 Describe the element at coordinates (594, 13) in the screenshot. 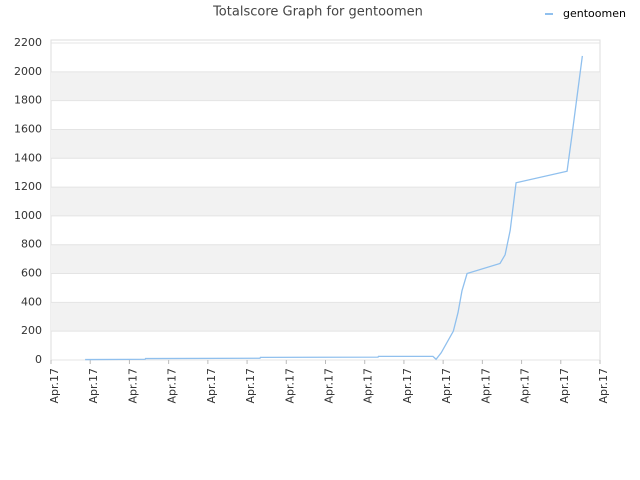

I see `legend-label: gentoomen` at that location.